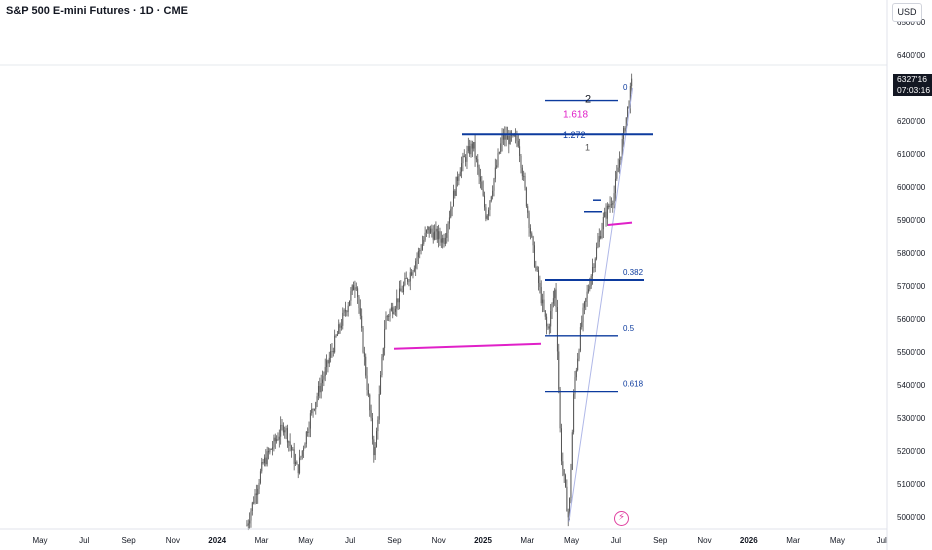 This screenshot has width=932, height=550. I want to click on currency-button: USD, so click(907, 12).